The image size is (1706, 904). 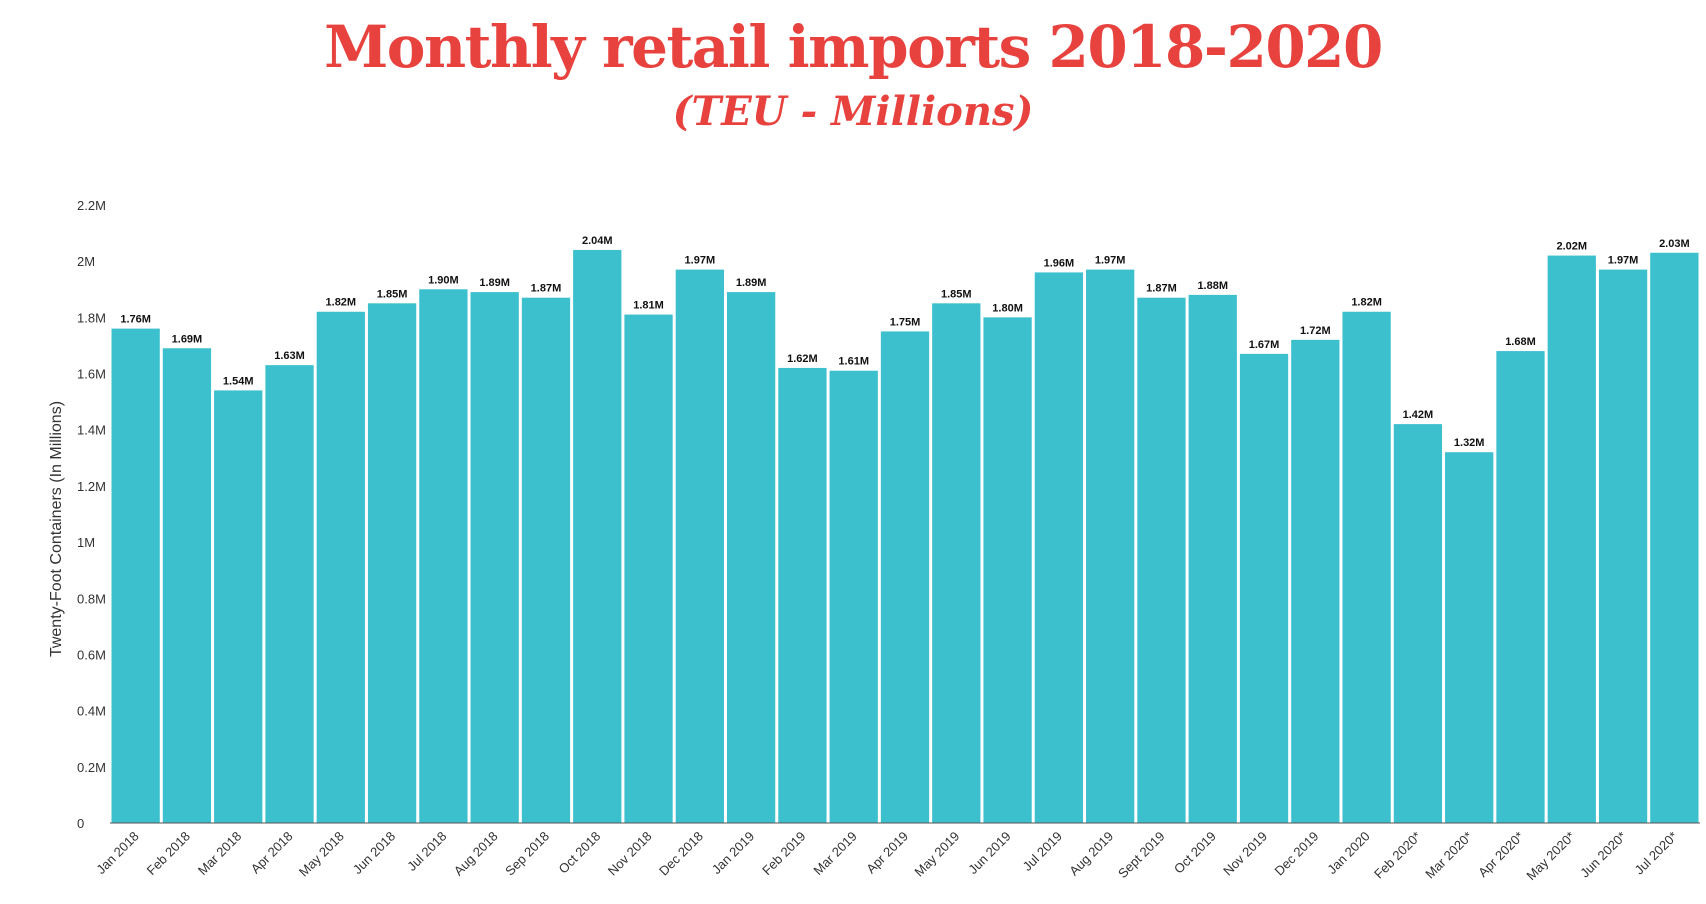 I want to click on y-tick-label: 2M, so click(x=86, y=261).